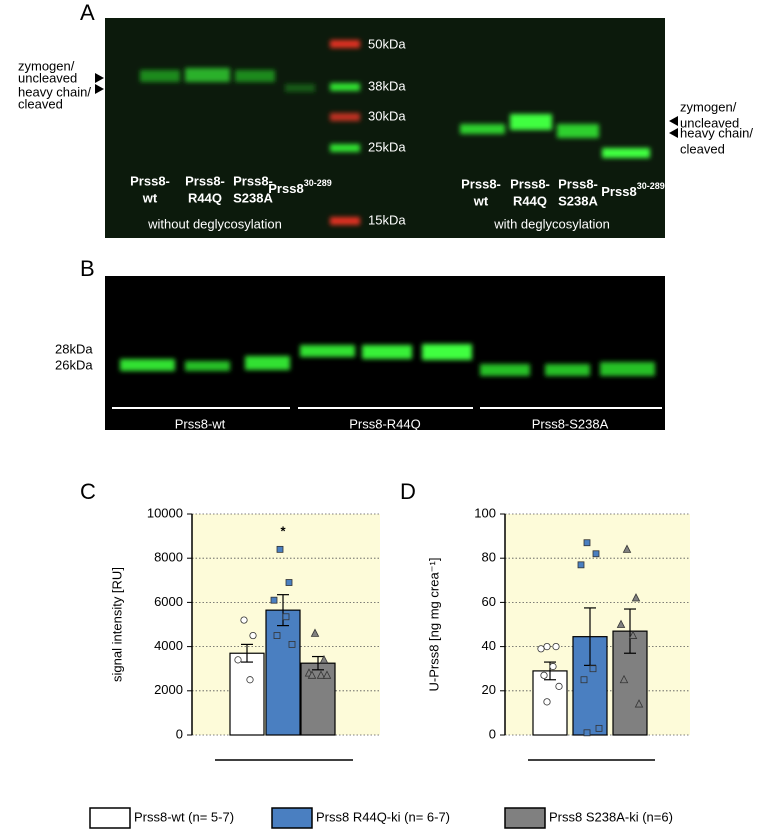  What do you see at coordinates (200, 423) in the screenshot?
I see `group-label: Prss8-wt` at bounding box center [200, 423].